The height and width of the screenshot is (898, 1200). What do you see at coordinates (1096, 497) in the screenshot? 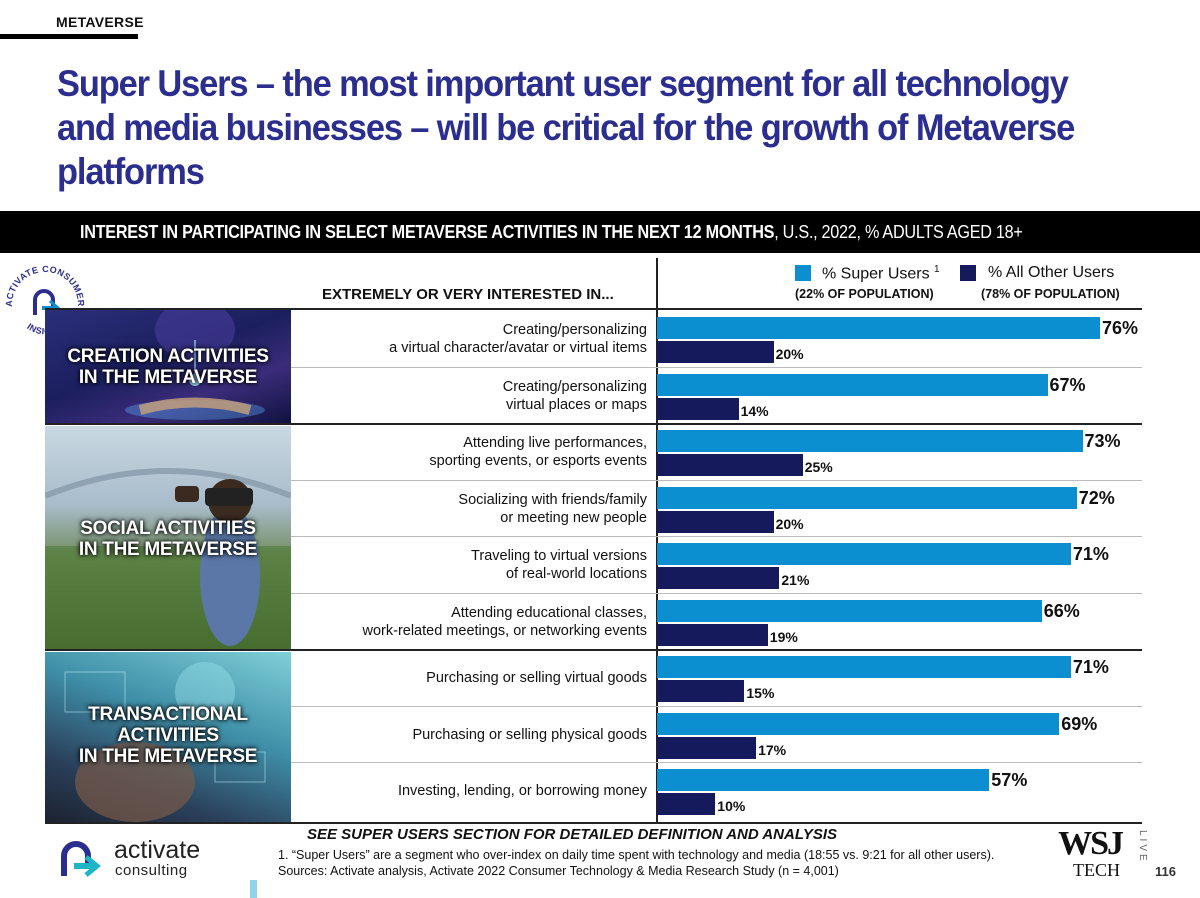
I see `bar-label-super-users: 72%` at bounding box center [1096, 497].